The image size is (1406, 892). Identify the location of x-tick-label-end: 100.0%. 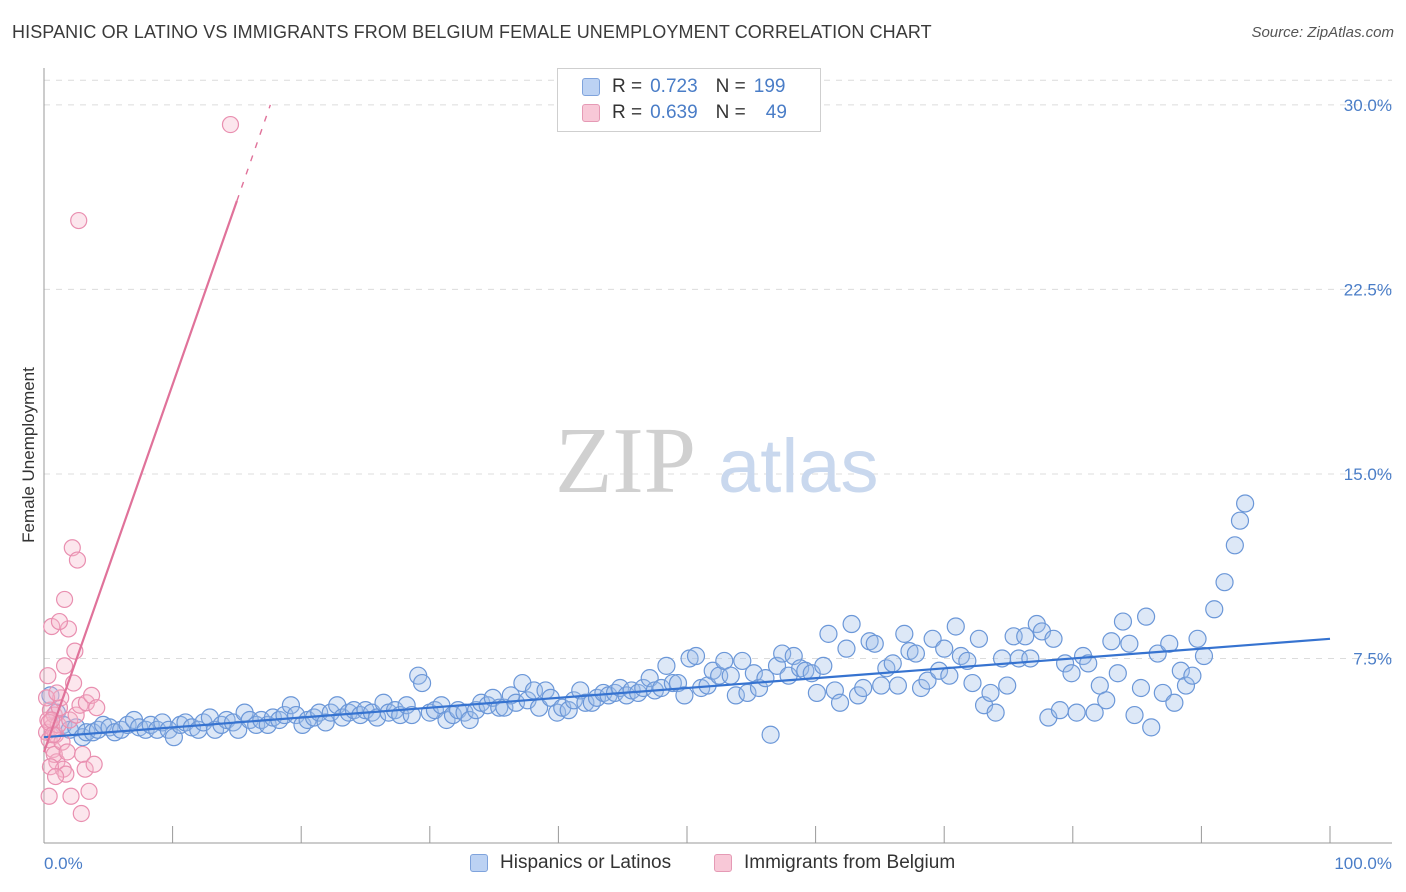
(1363, 863).